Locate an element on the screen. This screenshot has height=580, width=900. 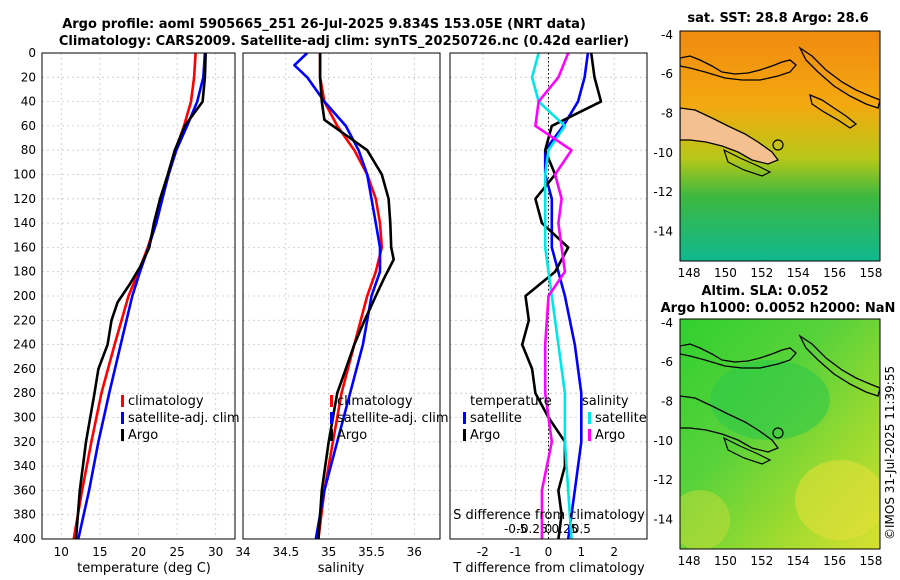
legend-swatch-s-satellite is located at coordinates (589, 418).